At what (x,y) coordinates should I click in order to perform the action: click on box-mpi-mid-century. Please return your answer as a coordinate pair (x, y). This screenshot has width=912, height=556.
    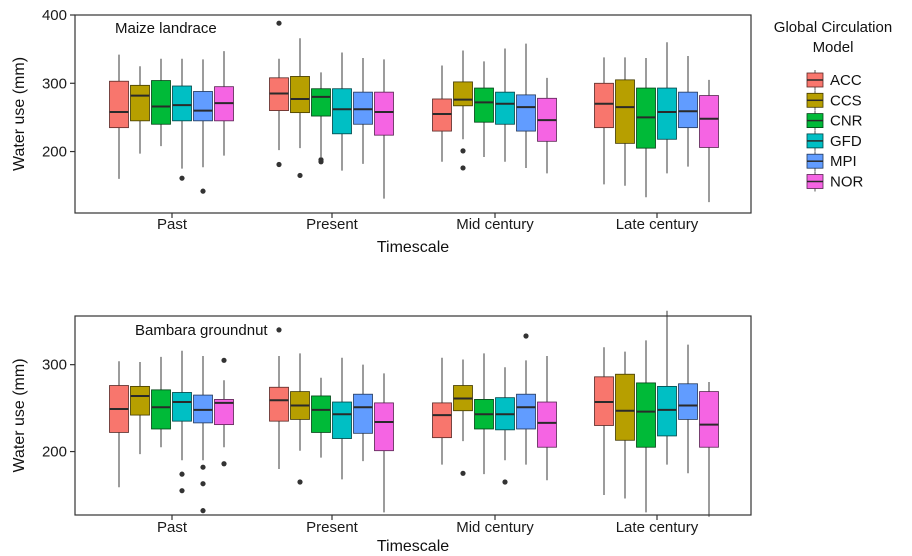
    Looking at the image, I should click on (526, 105).